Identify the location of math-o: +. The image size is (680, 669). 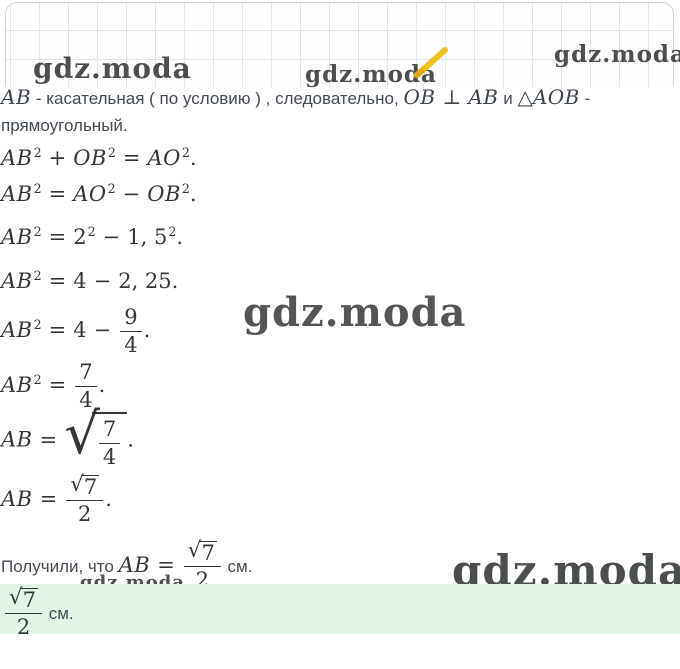
(57, 158).